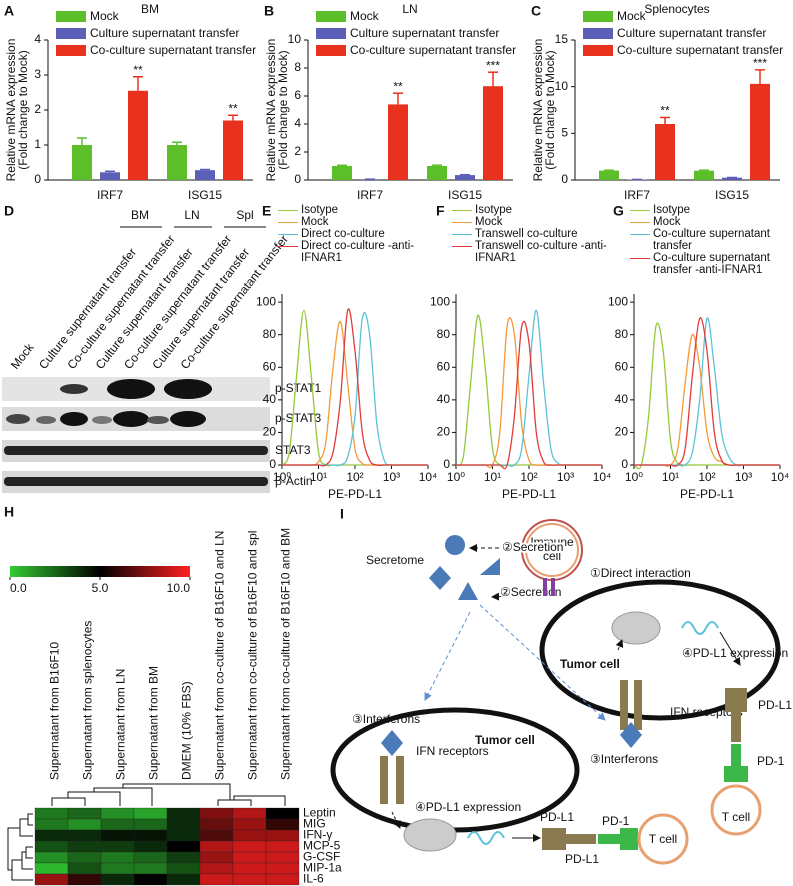  I want to click on legend-label: Transwell co-culture, so click(526, 234).